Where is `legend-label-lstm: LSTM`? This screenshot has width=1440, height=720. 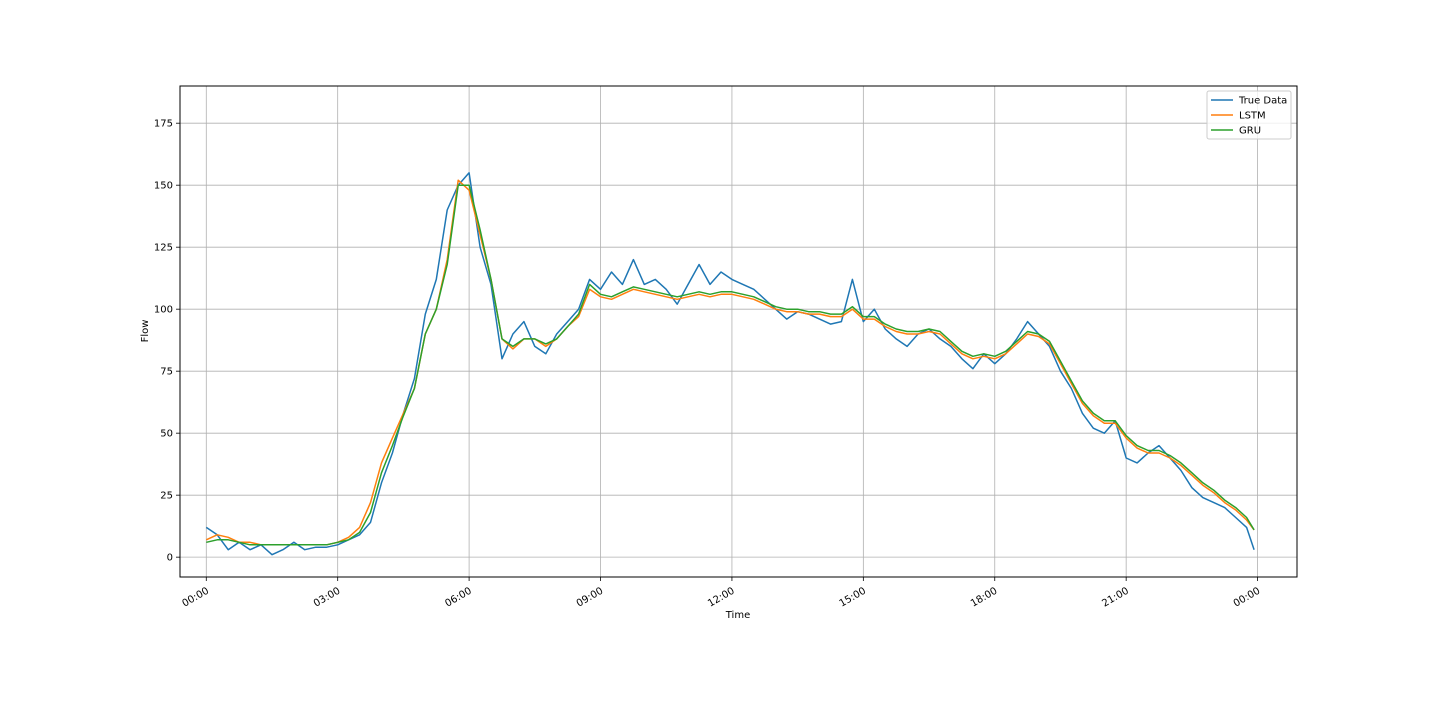
legend-label-lstm: LSTM is located at coordinates (1252, 116).